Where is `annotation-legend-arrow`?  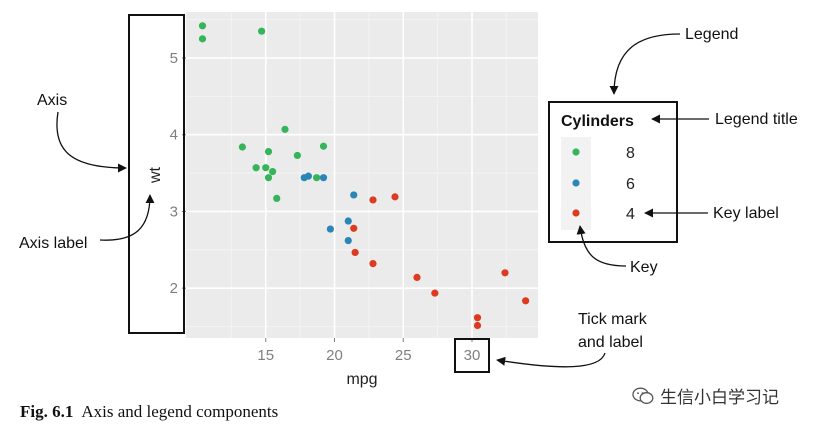
annotation-legend-arrow is located at coordinates (645, 64).